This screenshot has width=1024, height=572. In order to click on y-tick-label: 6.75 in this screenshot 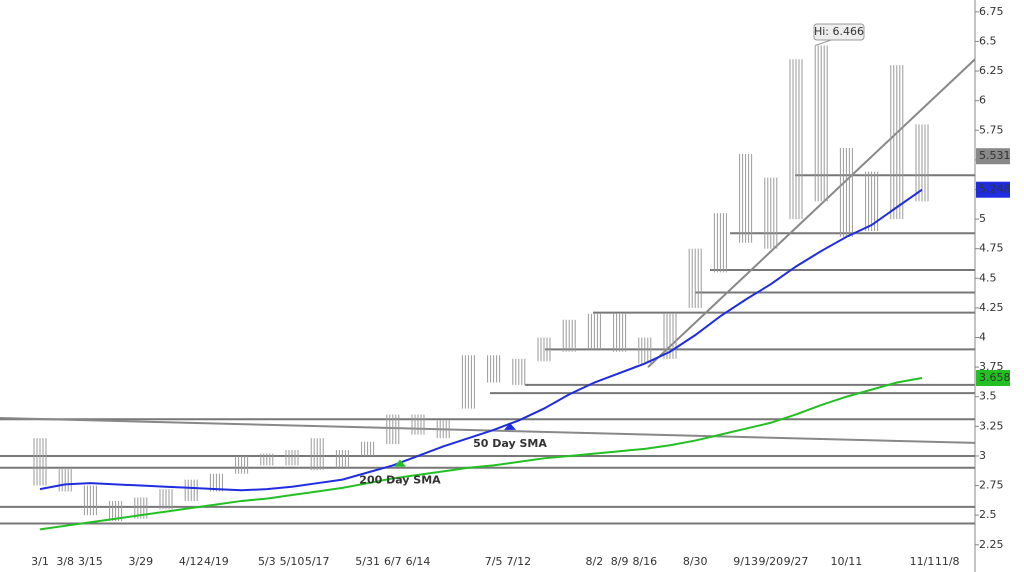, I will do `click(991, 11)`.